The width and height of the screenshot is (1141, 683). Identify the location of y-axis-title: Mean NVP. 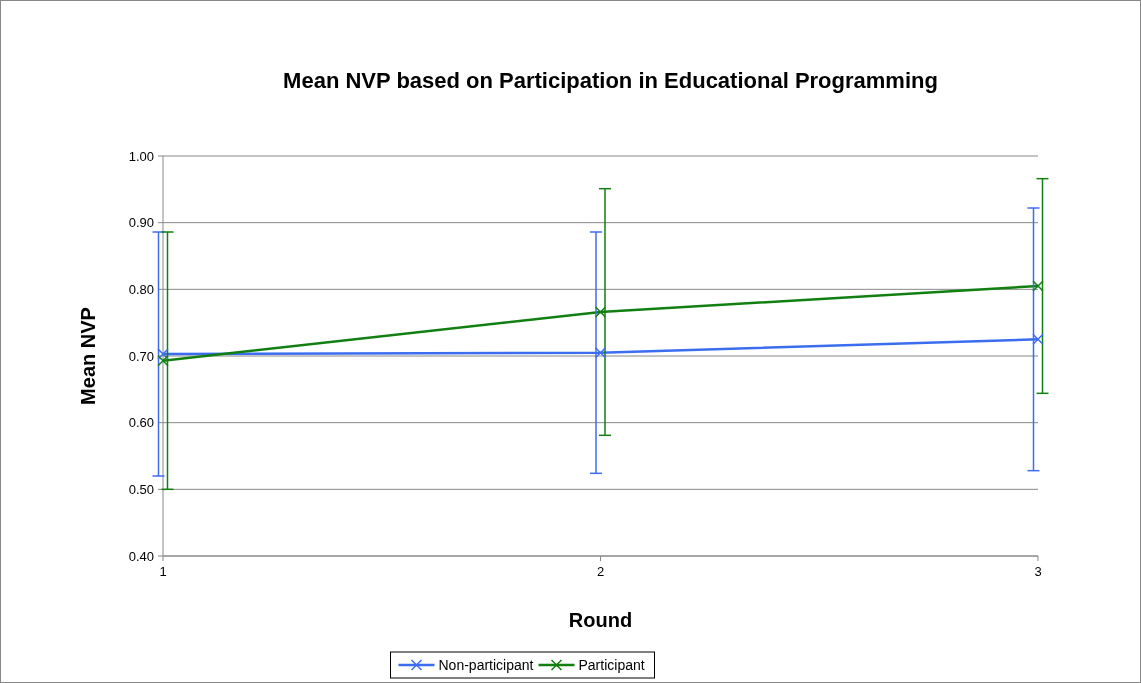
(88, 356).